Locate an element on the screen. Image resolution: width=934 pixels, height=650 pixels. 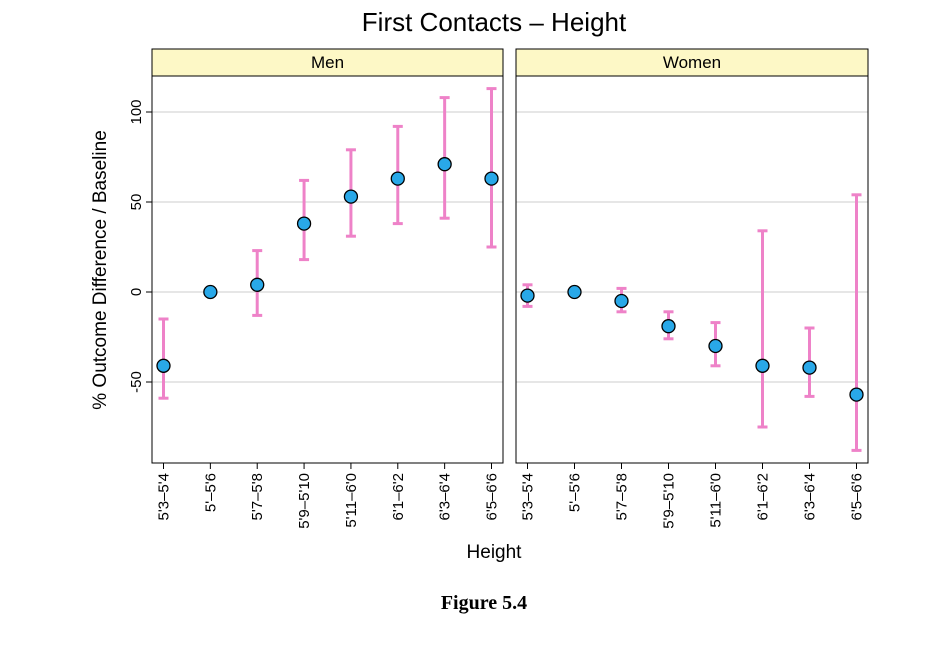
figure-caption: Figure 5.4 is located at coordinates (484, 603).